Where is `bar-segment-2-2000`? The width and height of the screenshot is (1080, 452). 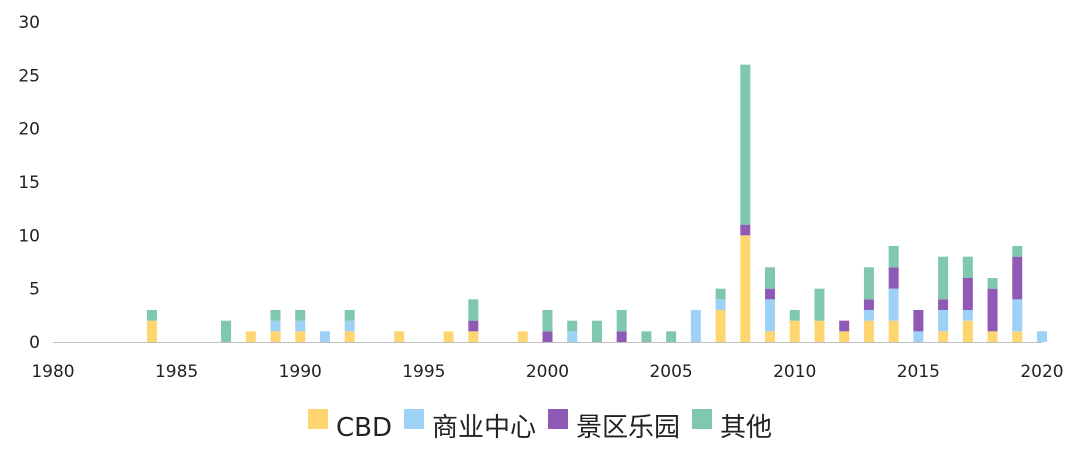 bar-segment-2-2000 is located at coordinates (547, 336).